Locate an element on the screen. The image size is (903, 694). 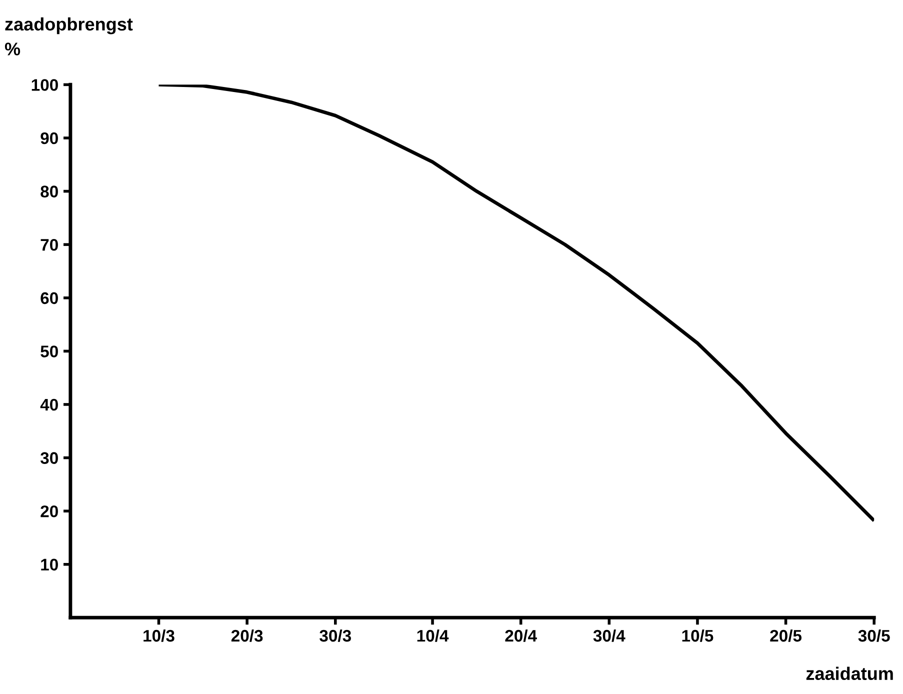
y-axis-title: zaadopbrengst % is located at coordinates (68, 36).